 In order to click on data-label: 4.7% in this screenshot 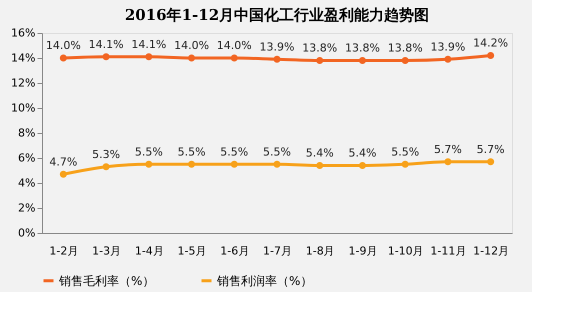, I will do `click(63, 161)`.